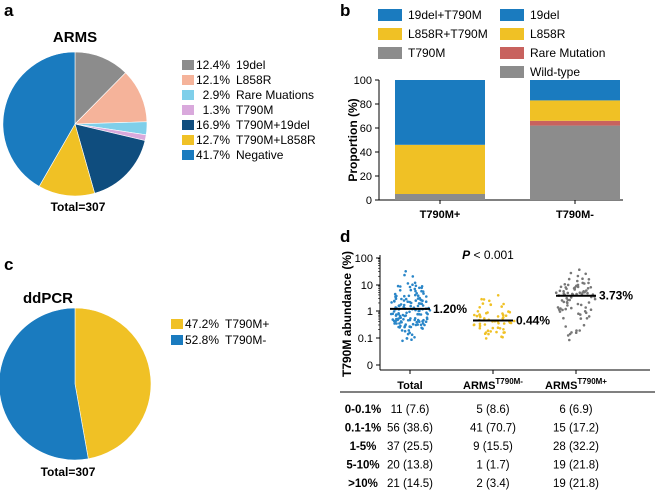 The width and height of the screenshot is (661, 497). Describe the element at coordinates (576, 484) in the screenshot. I see `table-cell-4-2: 19 (21.8)` at that location.